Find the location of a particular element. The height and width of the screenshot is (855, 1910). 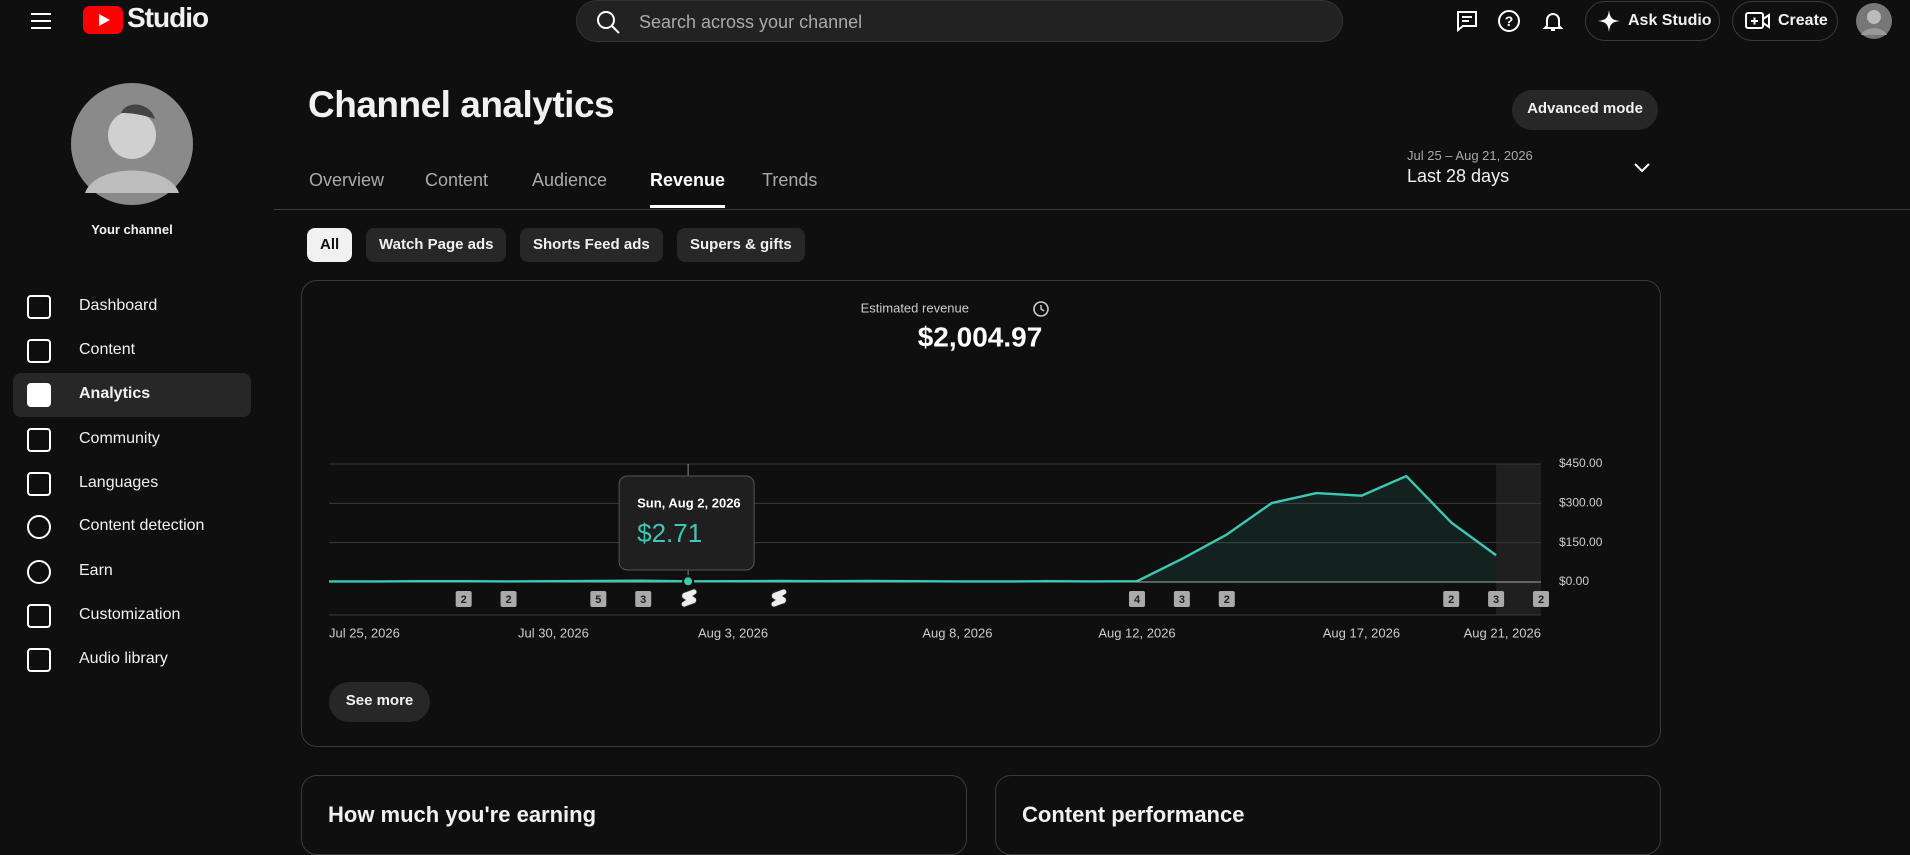

x-tick-label: Aug 17, 2026 is located at coordinates (1361, 632).